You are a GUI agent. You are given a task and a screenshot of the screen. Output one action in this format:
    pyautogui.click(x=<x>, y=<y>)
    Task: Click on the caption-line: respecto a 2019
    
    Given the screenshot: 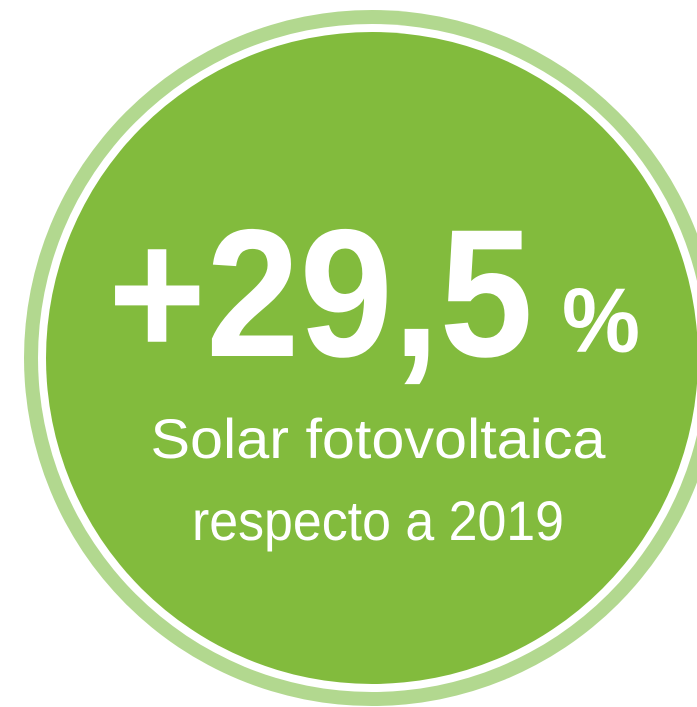 What is the action you would take?
    pyautogui.click(x=378, y=520)
    